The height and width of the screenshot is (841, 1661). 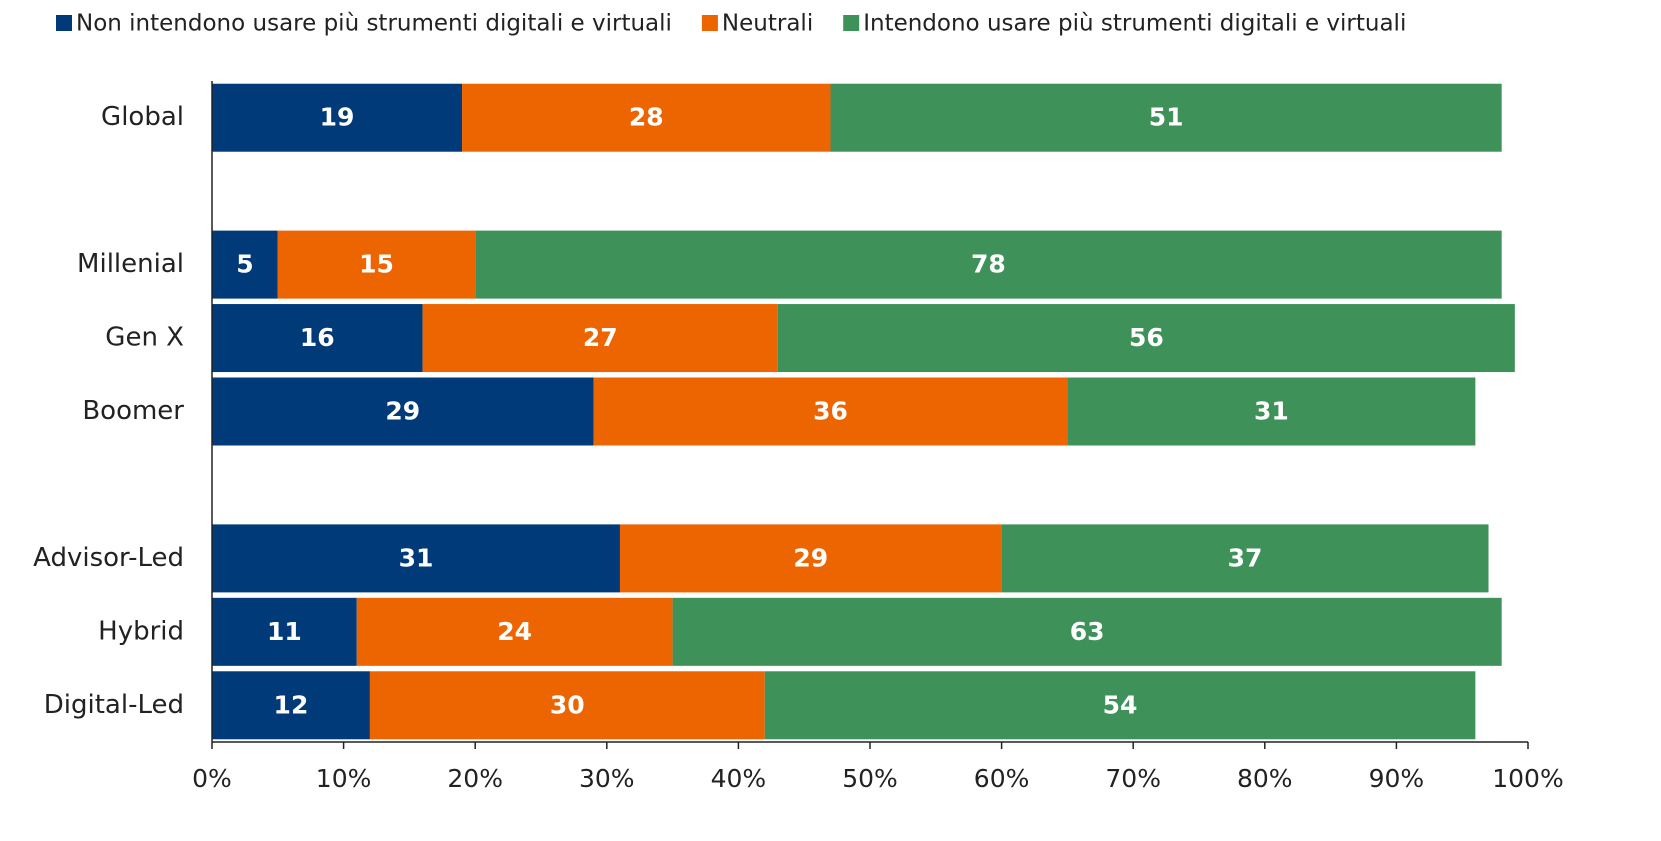 What do you see at coordinates (142, 117) in the screenshot?
I see `y-tick-label: Global` at bounding box center [142, 117].